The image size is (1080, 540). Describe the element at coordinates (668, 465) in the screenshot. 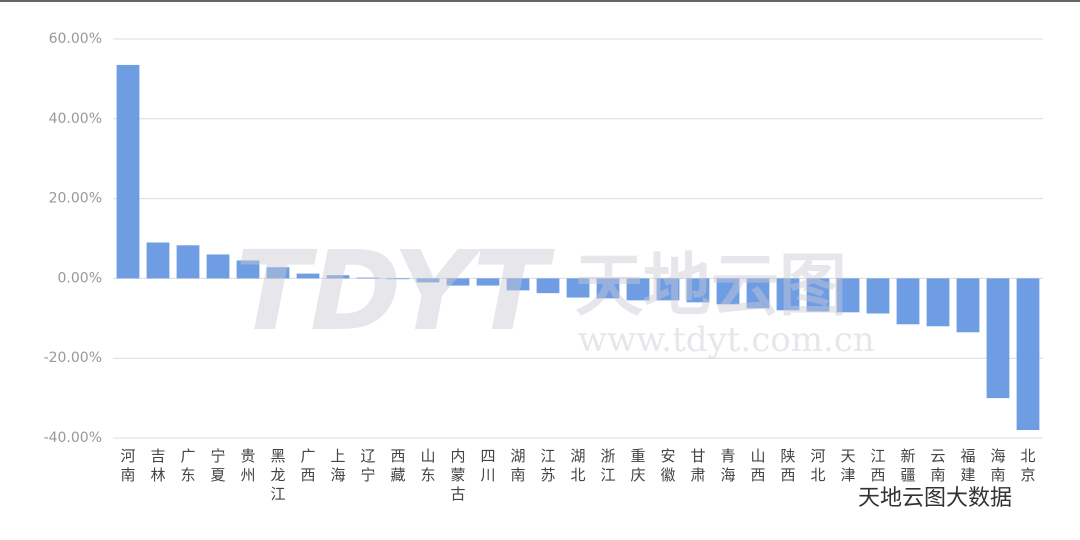

I see `x-tick-label: 安徽` at that location.